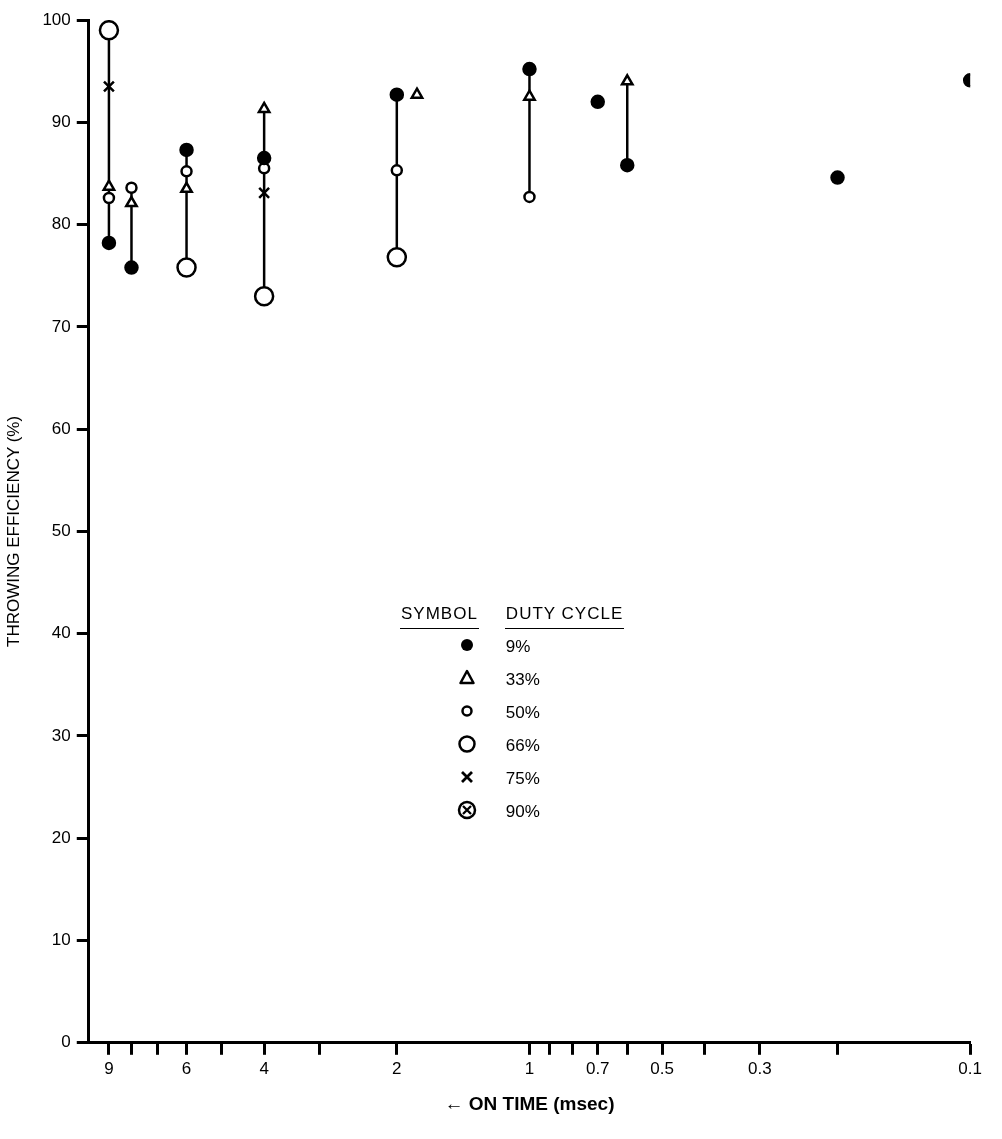  I want to click on x-axis-title: ← ON TIME (msec), so click(529, 1103).